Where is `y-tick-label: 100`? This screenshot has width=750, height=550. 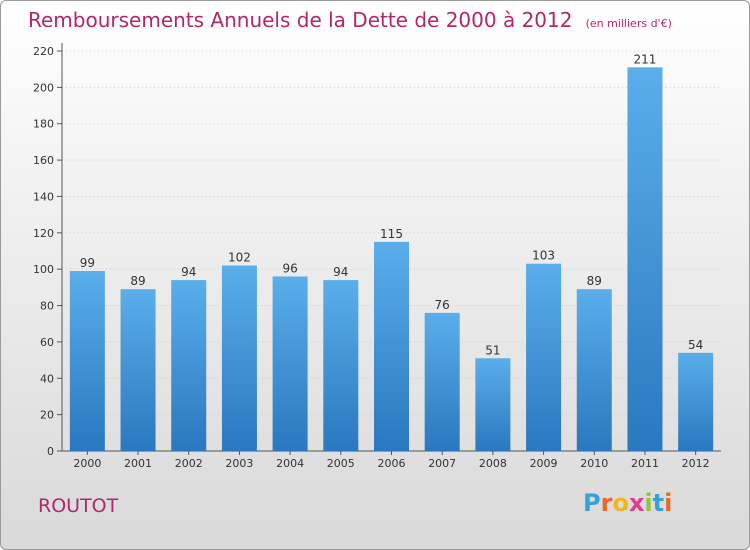
y-tick-label: 100 is located at coordinates (43, 269).